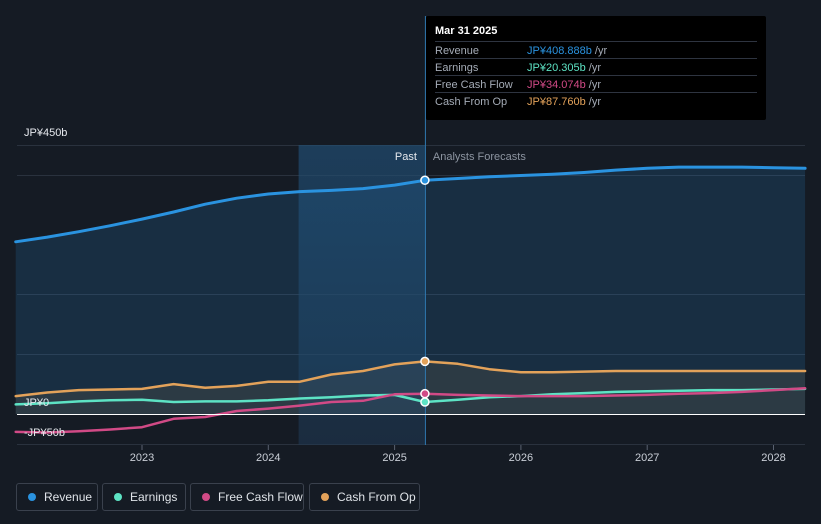 The width and height of the screenshot is (821, 524). I want to click on y-label-top: JP¥450b, so click(45, 133).